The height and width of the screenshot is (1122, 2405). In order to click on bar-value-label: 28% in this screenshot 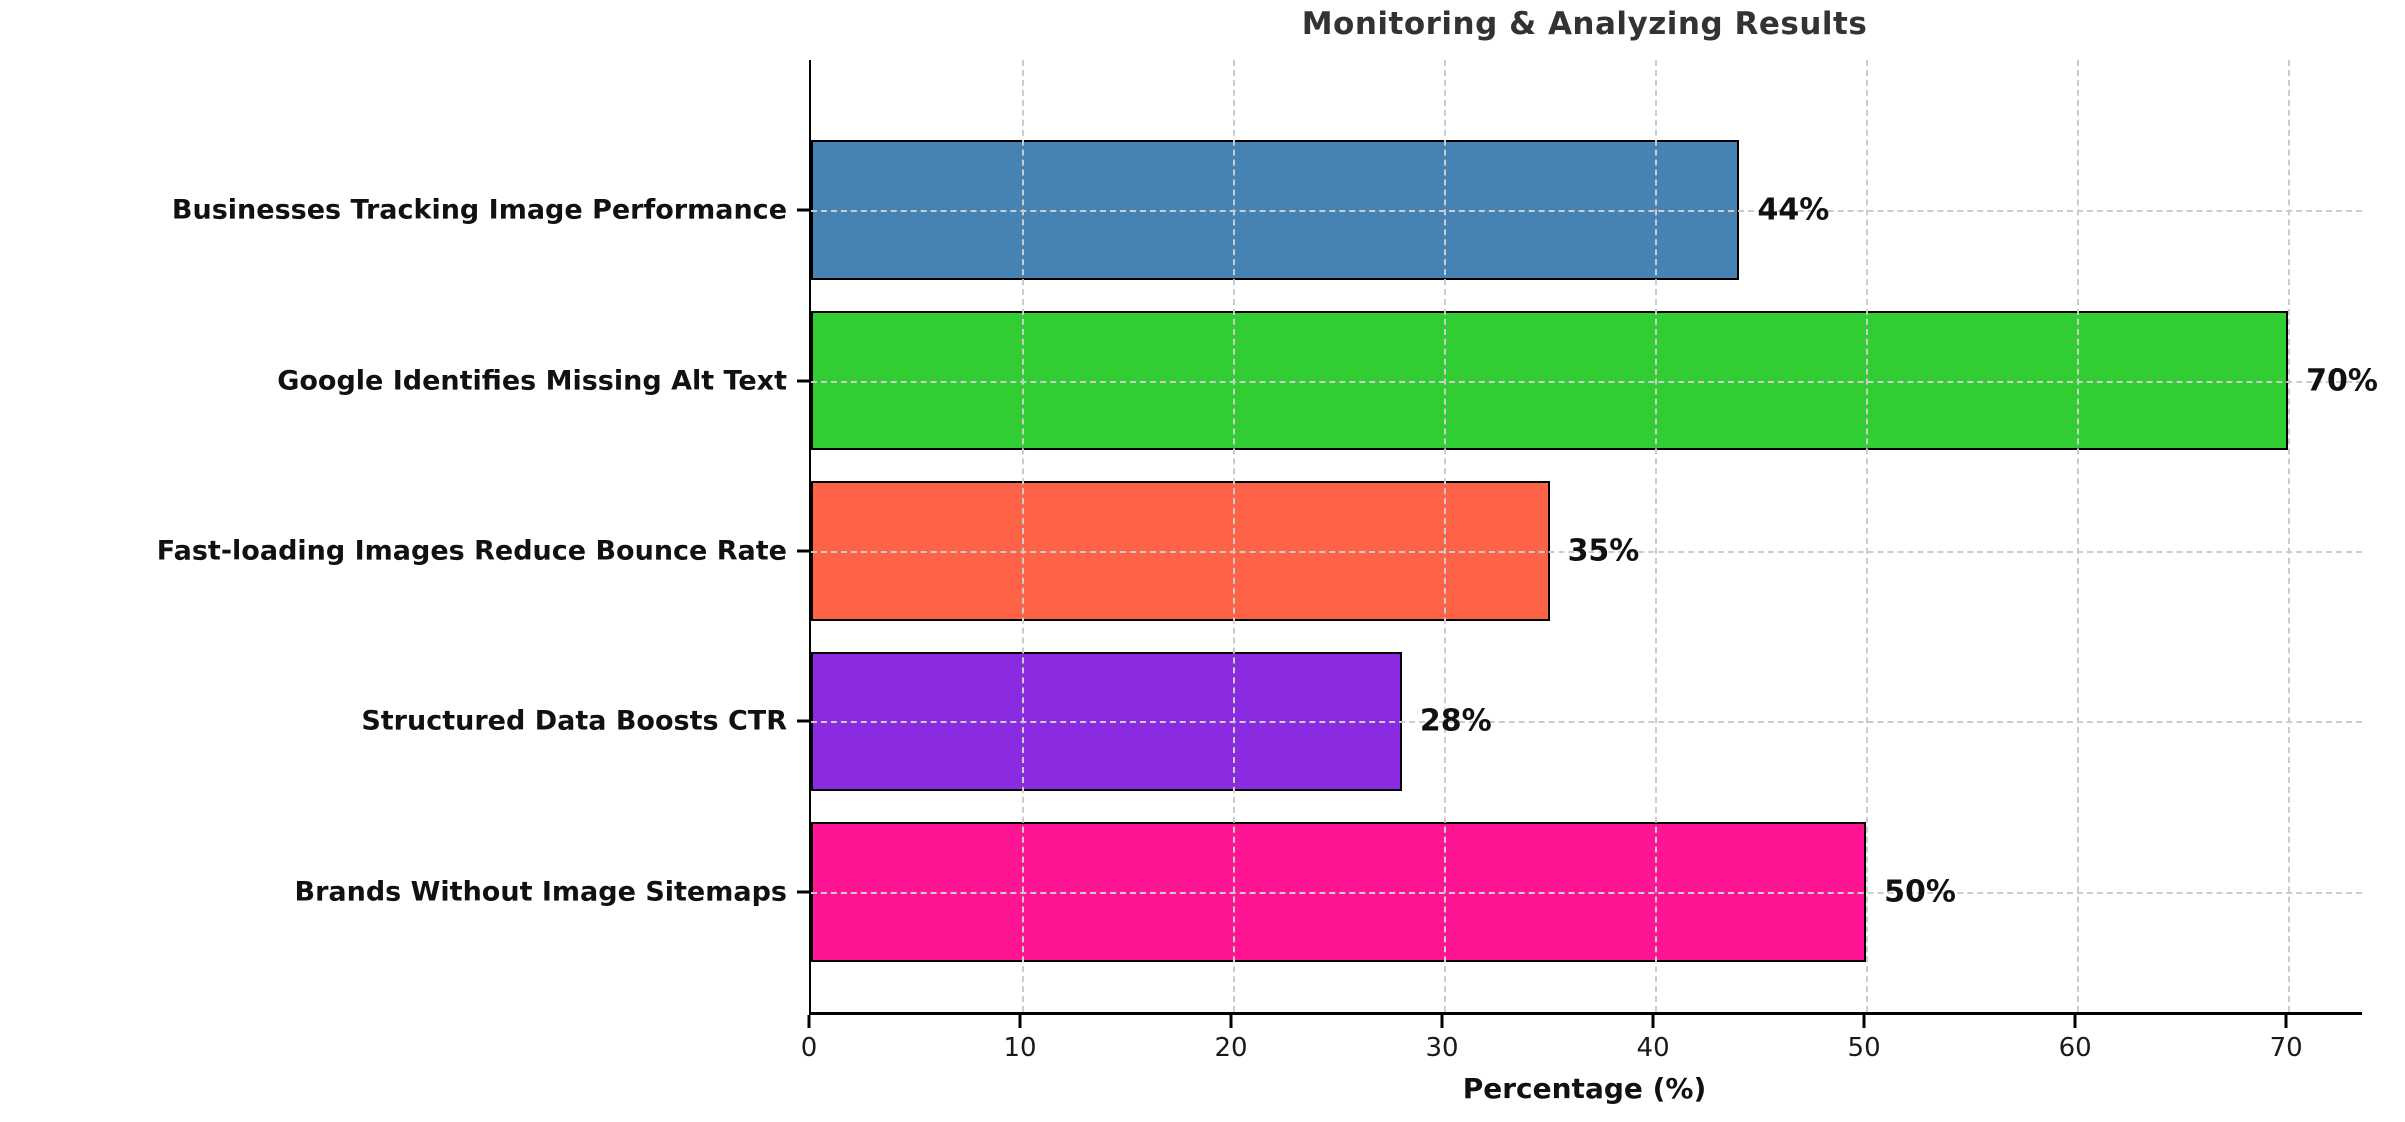, I will do `click(1455, 721)`.